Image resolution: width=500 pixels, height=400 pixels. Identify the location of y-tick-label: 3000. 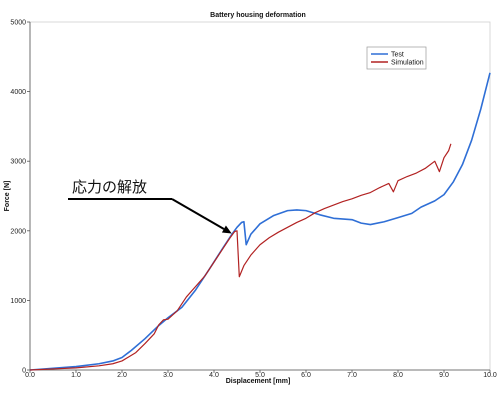
(18, 162).